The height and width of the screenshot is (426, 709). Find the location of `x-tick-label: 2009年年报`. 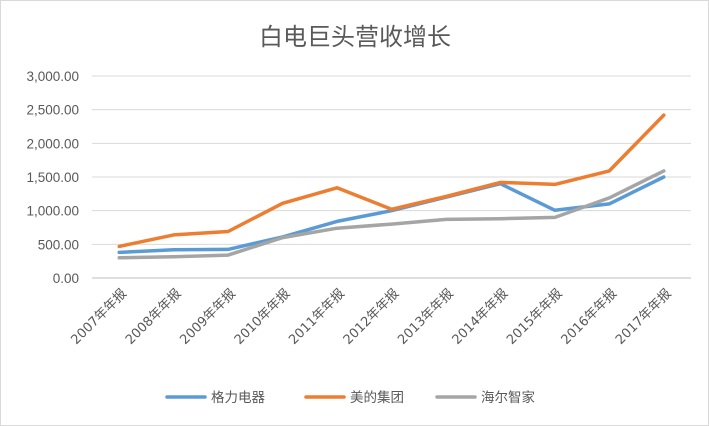

x-tick-label: 2009年年报 is located at coordinates (208, 317).